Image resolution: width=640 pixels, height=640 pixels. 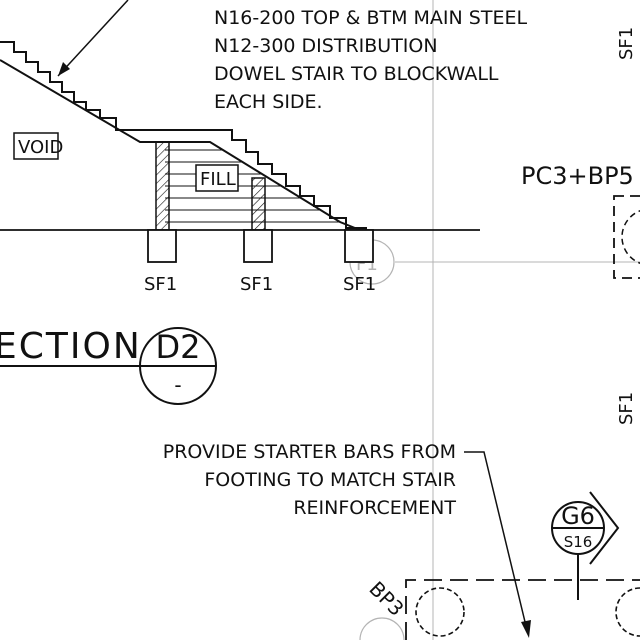 What do you see at coordinates (162, 186) in the screenshot?
I see `blockwall-left` at bounding box center [162, 186].